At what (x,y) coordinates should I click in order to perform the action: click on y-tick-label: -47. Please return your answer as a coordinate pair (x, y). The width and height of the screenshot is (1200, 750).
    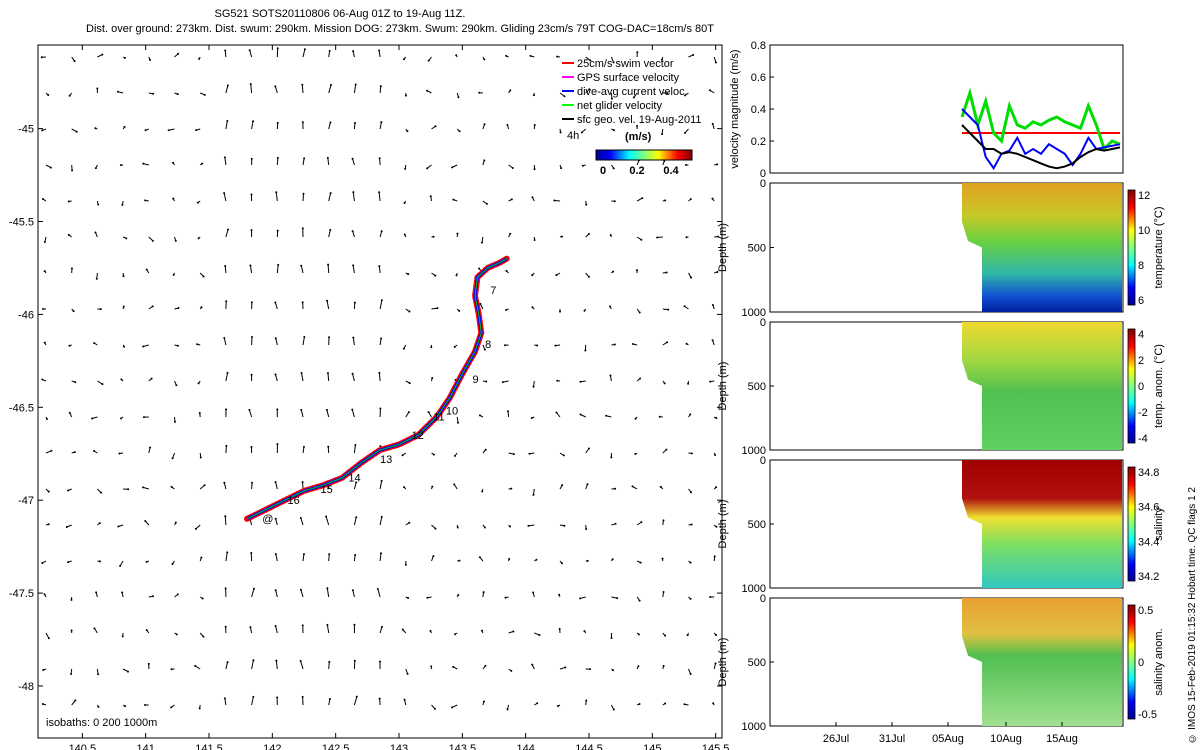
    Looking at the image, I should click on (26, 501).